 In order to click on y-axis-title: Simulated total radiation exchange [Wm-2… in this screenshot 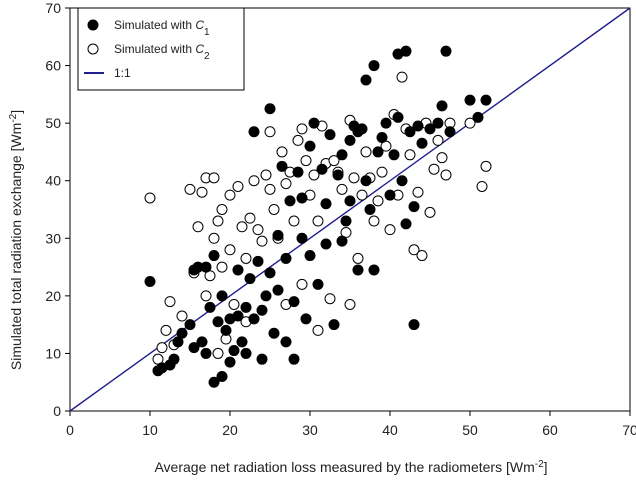, I will do `click(16, 240)`.